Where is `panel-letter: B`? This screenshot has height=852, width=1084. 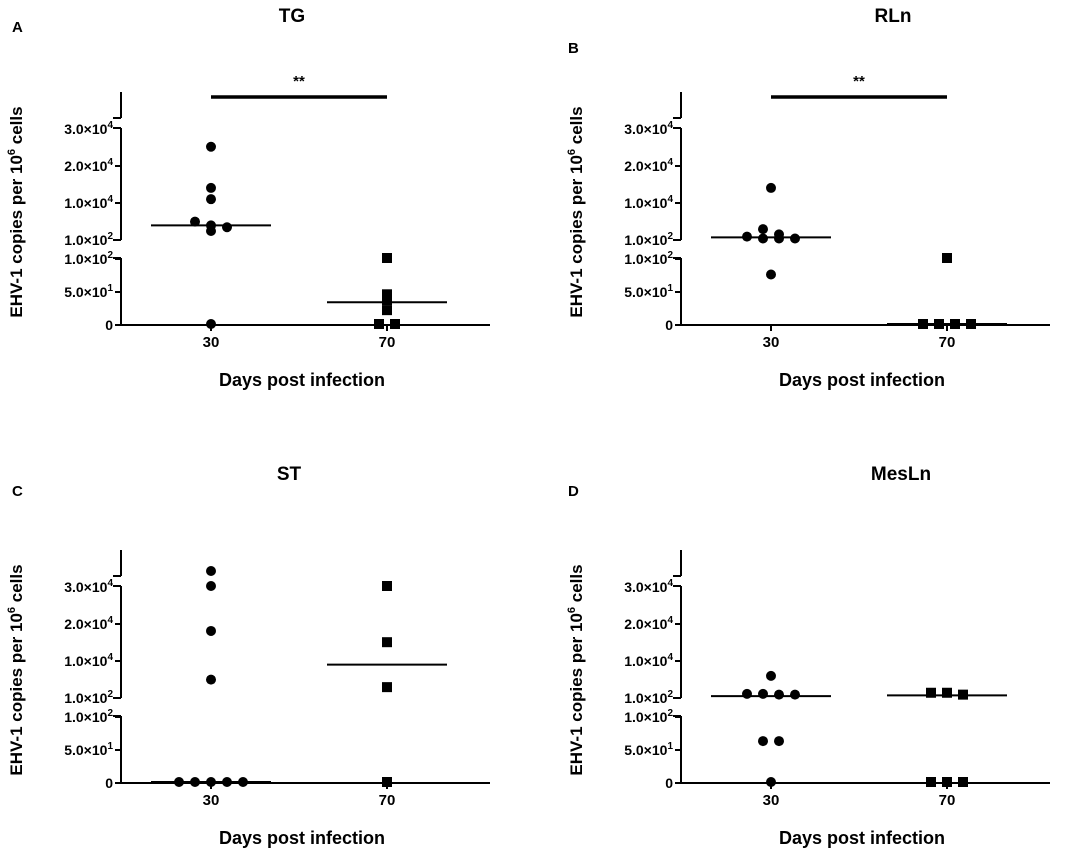 panel-letter: B is located at coordinates (573, 48).